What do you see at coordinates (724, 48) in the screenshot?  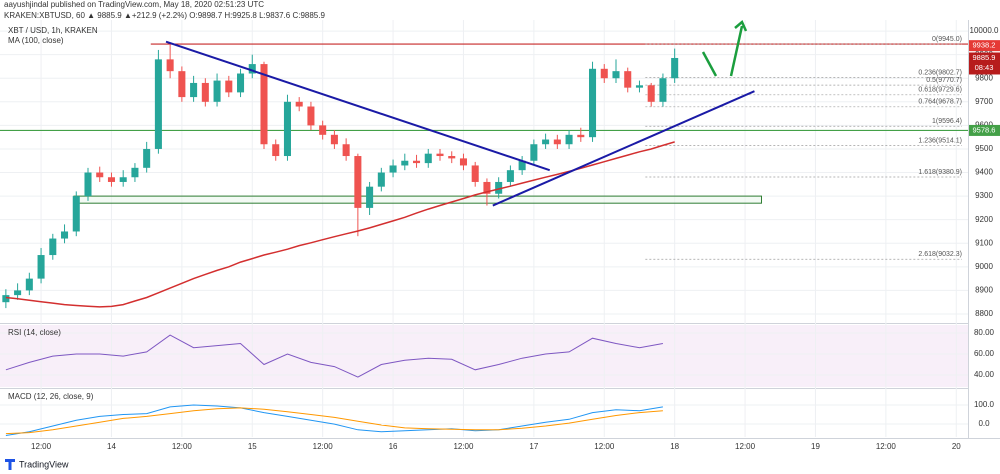 I see `projection-arrow` at bounding box center [724, 48].